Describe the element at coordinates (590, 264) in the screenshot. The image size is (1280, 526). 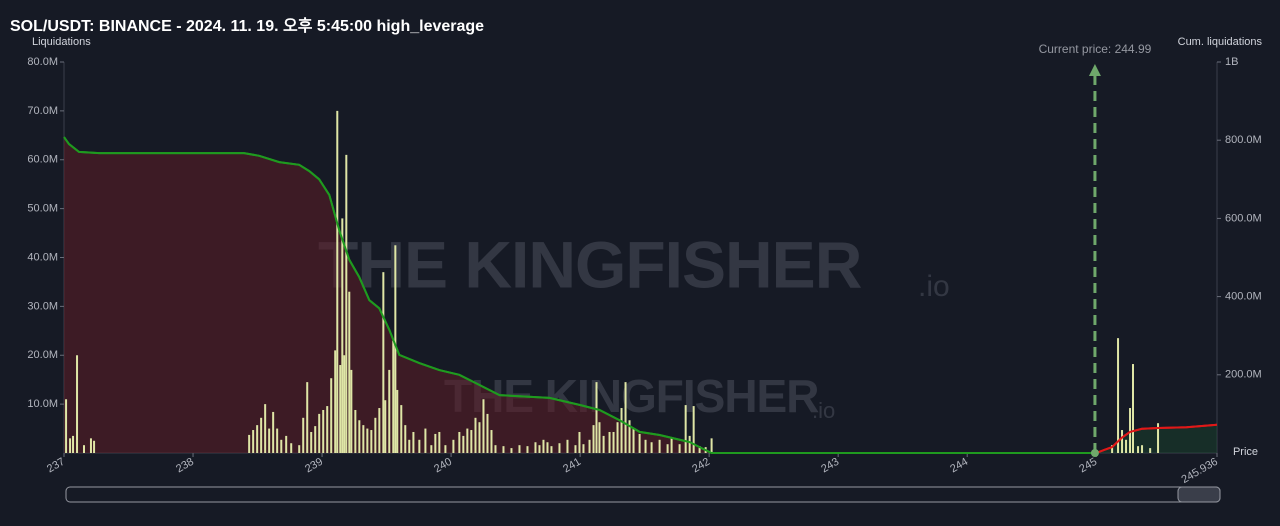
I see `watermark-text: THE KINGFISHER` at that location.